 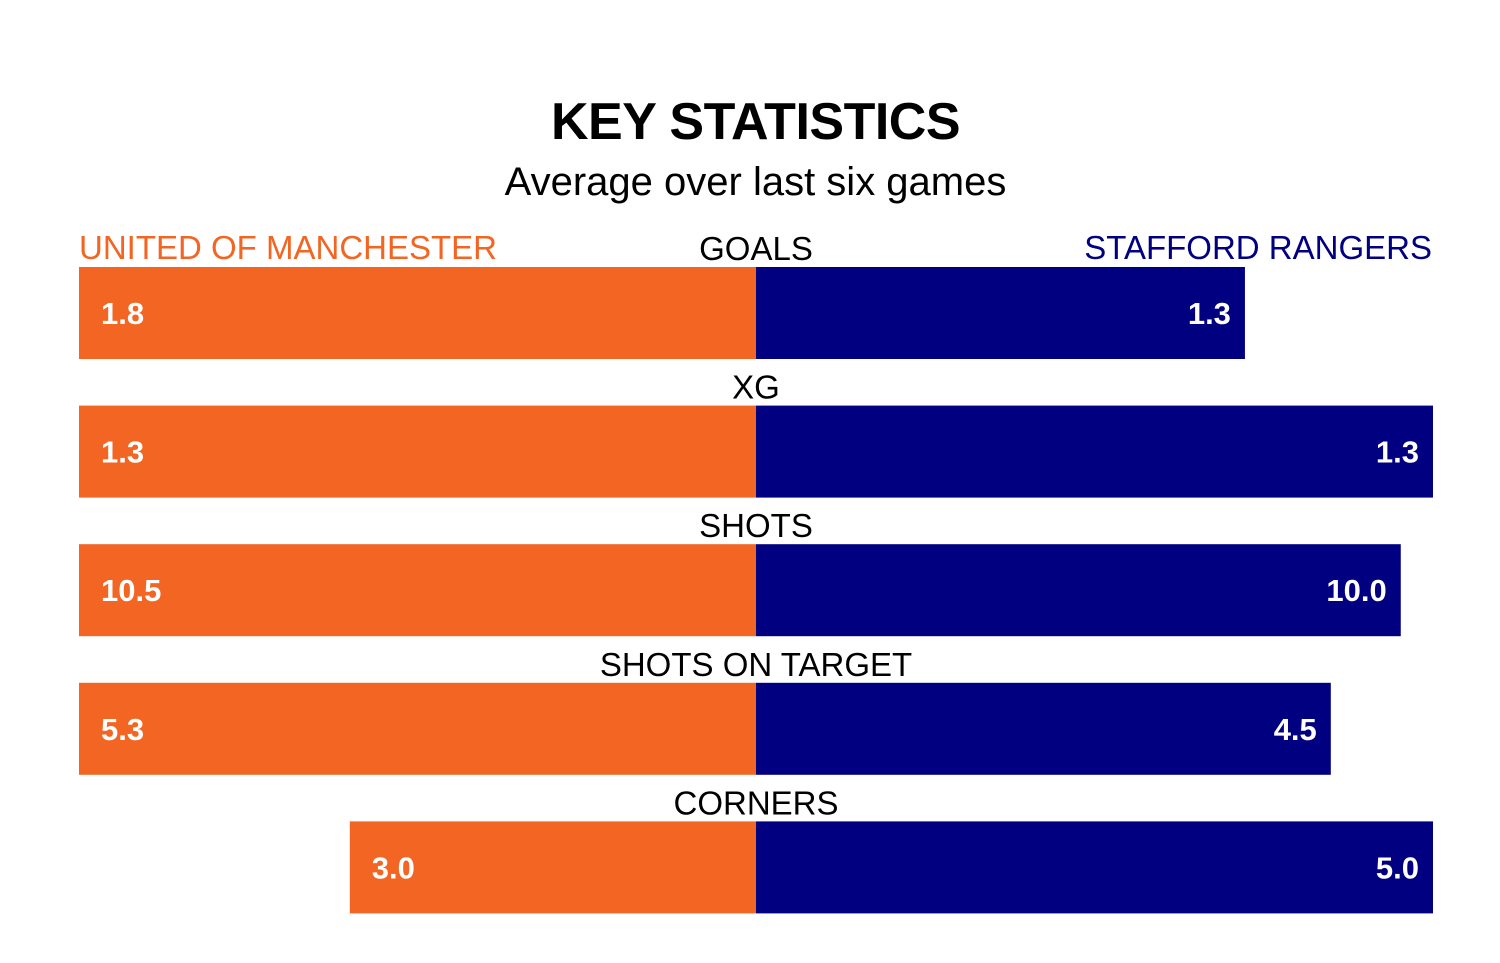 What do you see at coordinates (756, 387) in the screenshot?
I see `category-label-xg: XG` at bounding box center [756, 387].